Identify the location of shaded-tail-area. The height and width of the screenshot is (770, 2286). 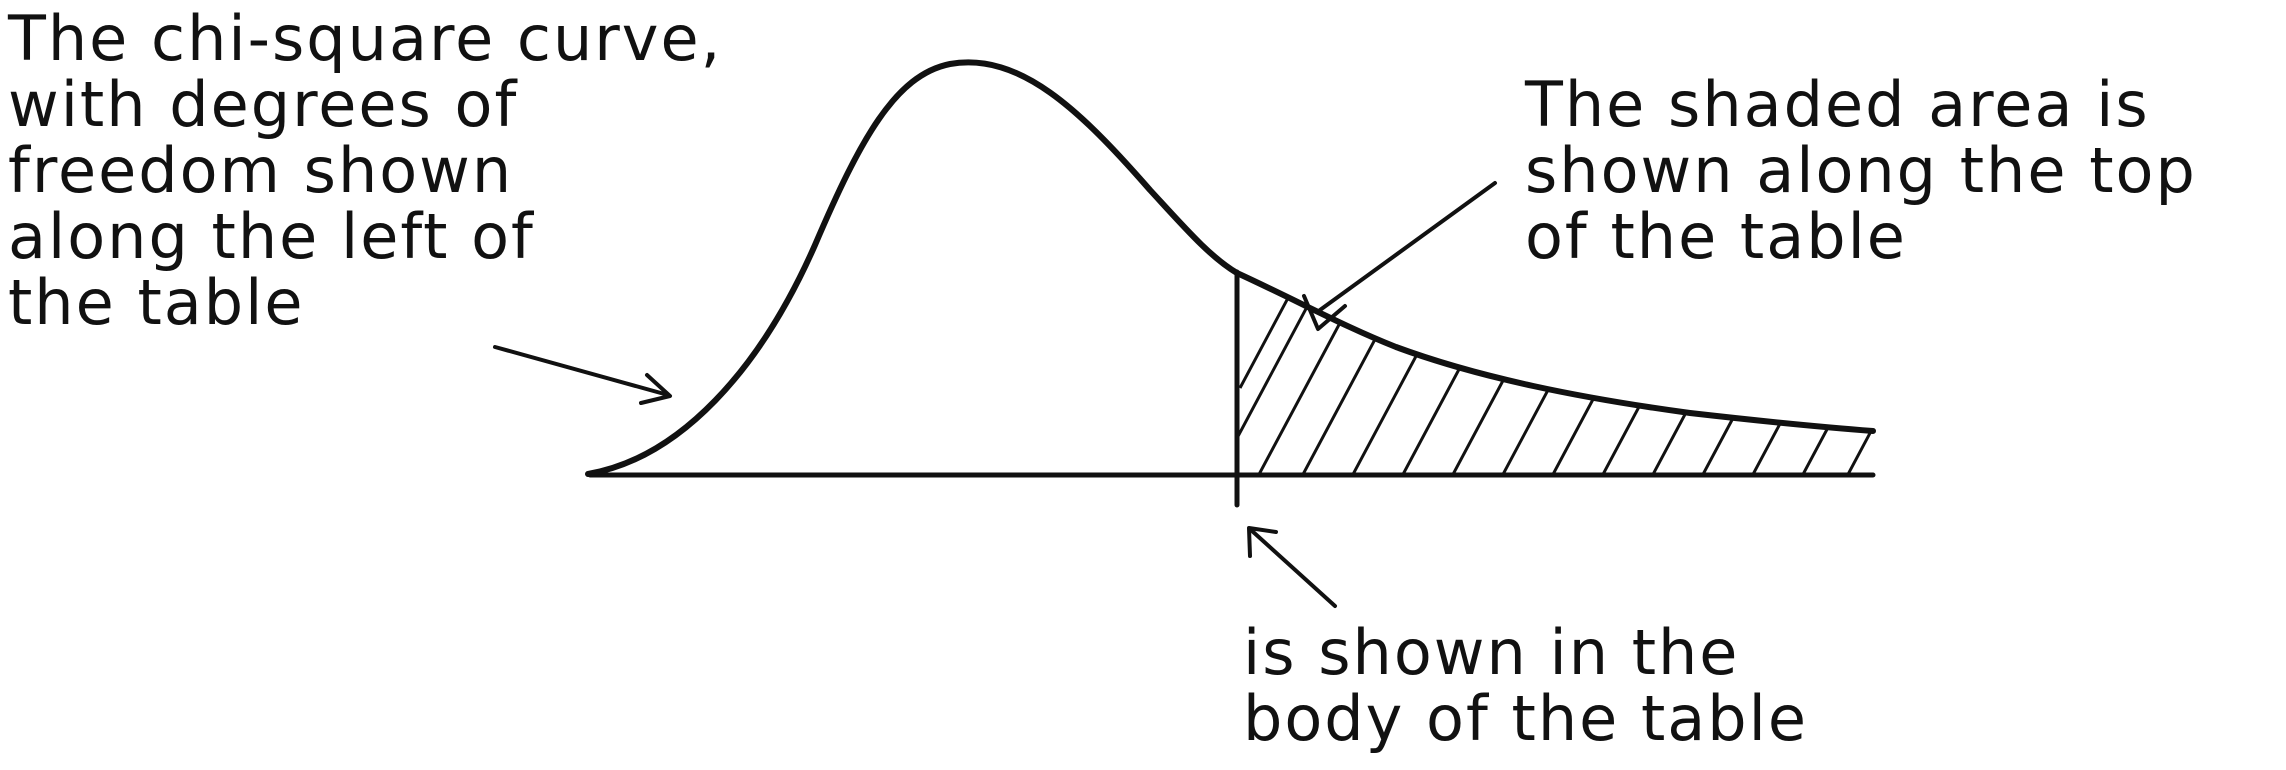
(1555, 374).